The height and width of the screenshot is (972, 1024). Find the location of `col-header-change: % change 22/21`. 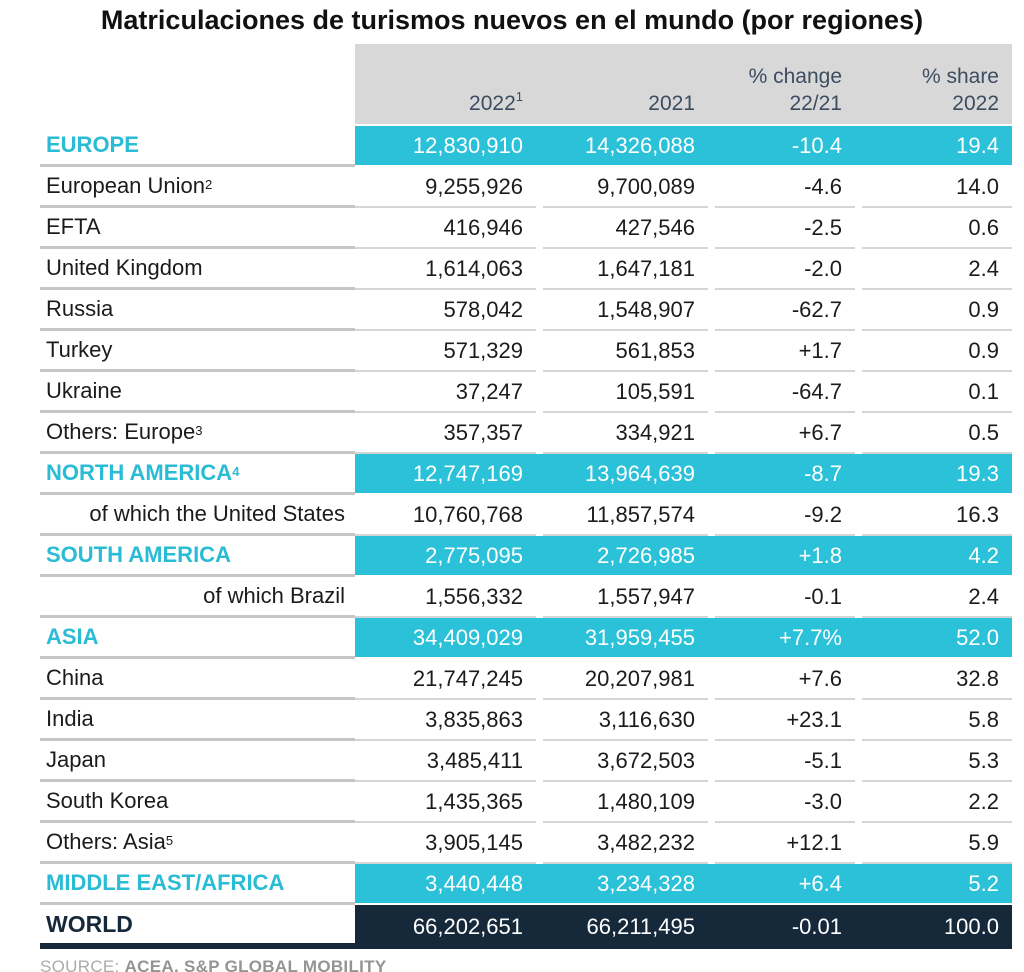

col-header-change: % change 22/21 is located at coordinates (795, 90).